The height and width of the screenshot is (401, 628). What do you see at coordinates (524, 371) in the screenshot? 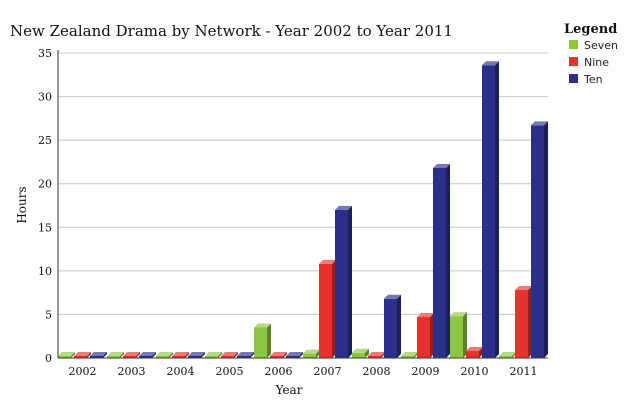
I see `x-tick-label: 2011` at bounding box center [524, 371].